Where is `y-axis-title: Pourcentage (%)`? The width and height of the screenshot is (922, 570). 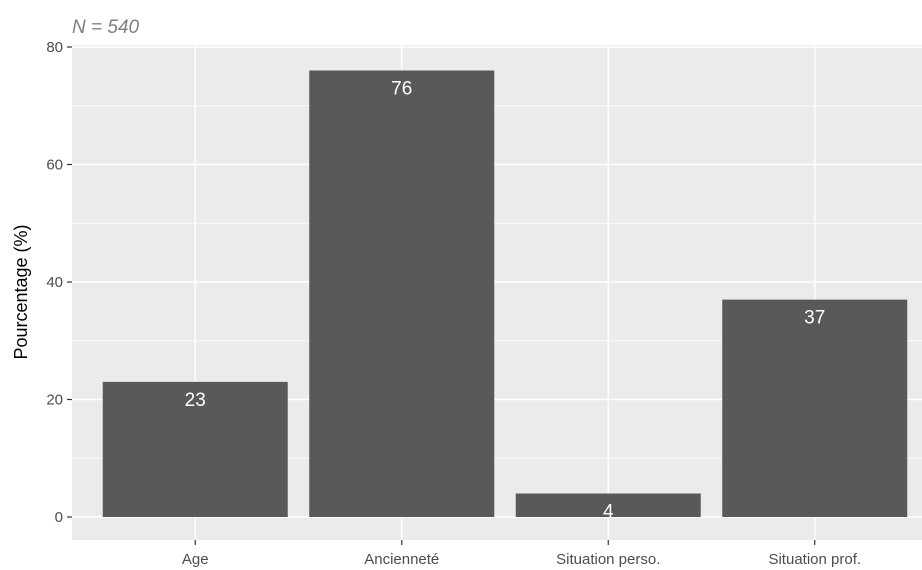
y-axis-title: Pourcentage (%) is located at coordinates (21, 291).